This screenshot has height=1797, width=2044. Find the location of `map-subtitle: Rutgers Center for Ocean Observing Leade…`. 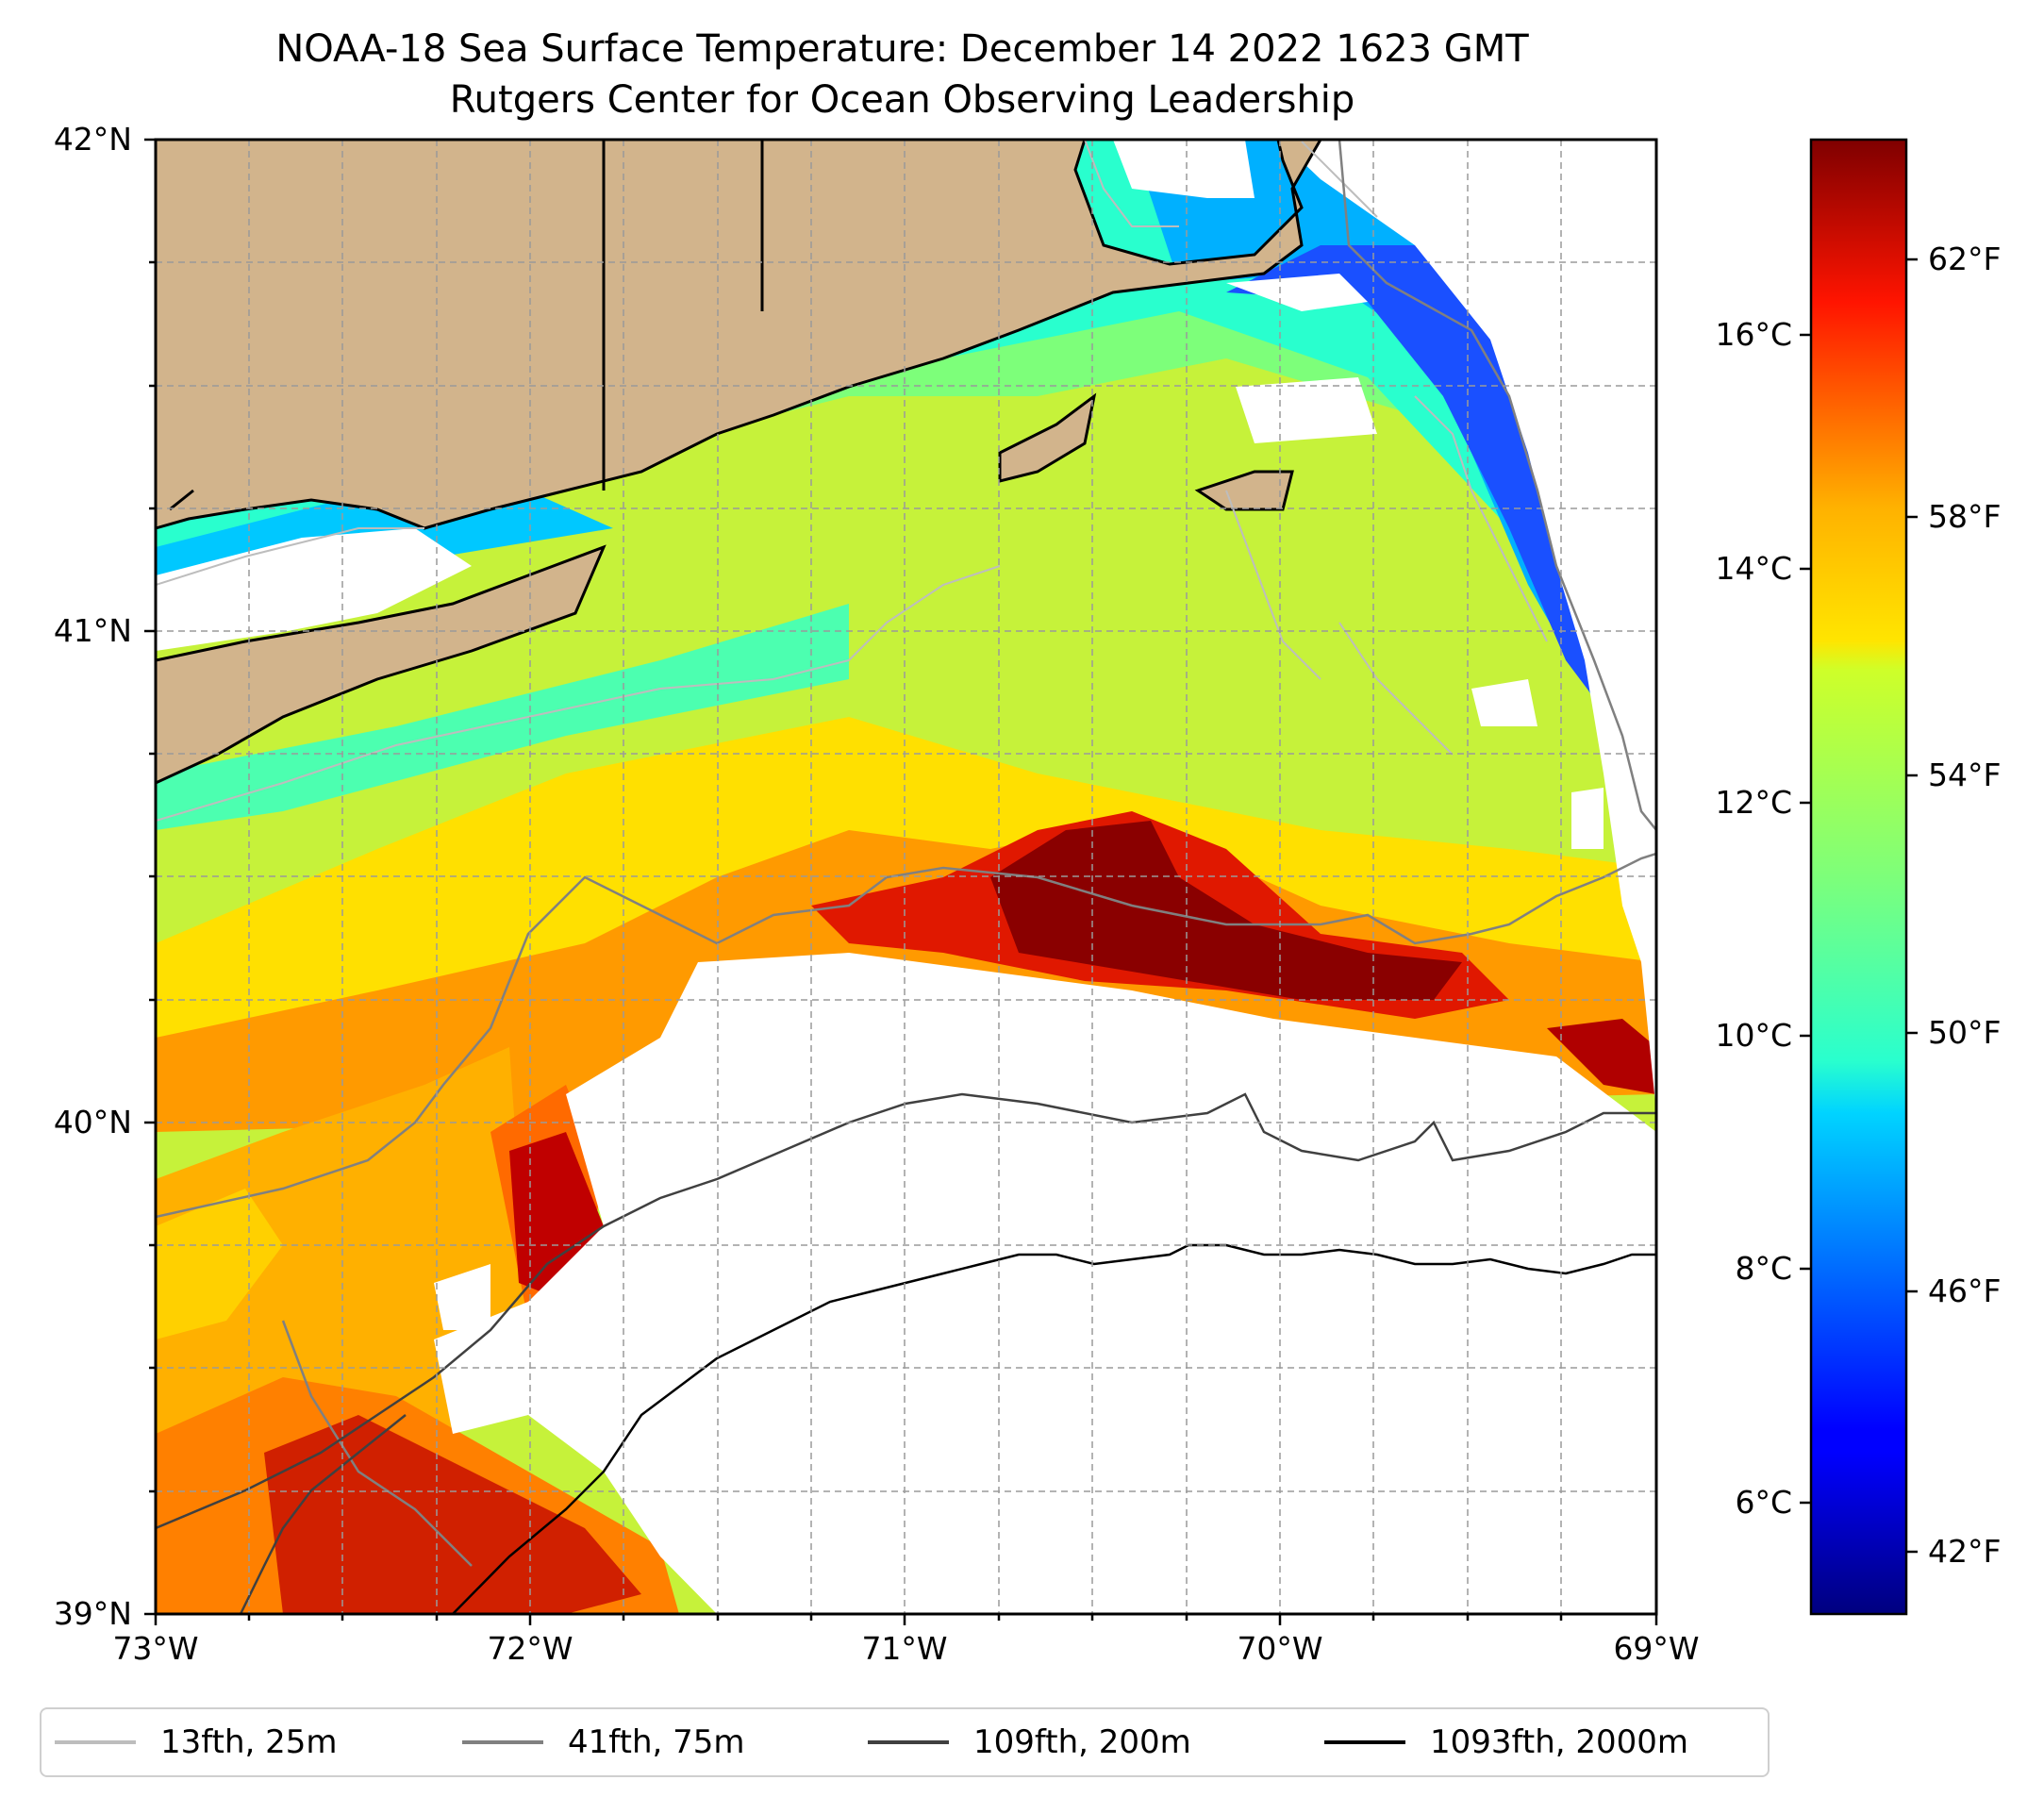

map-subtitle: Rutgers Center for Ocean Observing Leade… is located at coordinates (902, 100).